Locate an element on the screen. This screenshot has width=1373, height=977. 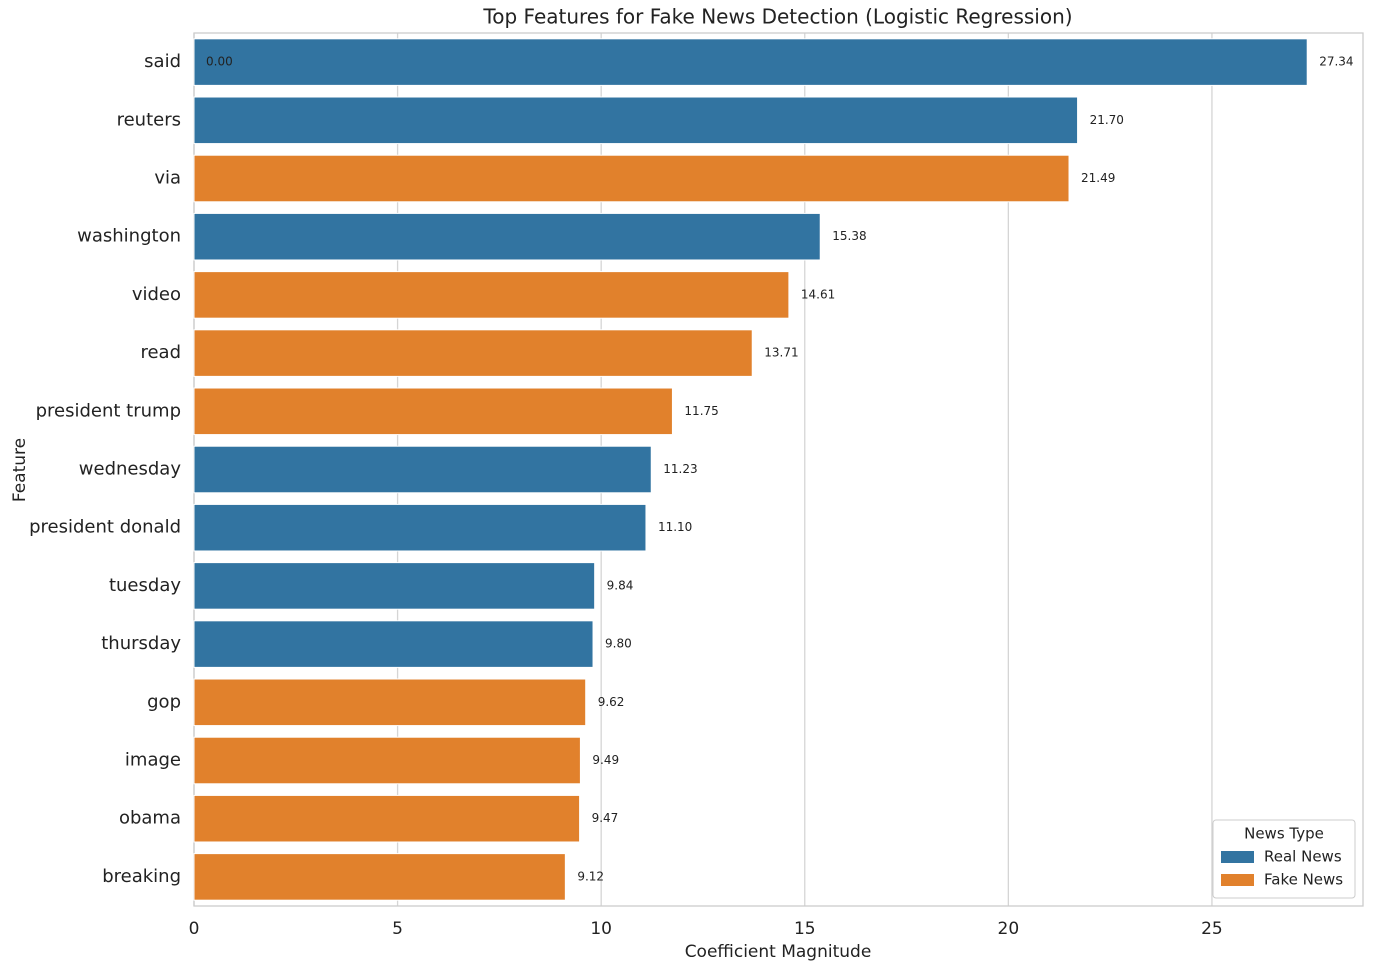
y-tick-label: washington is located at coordinates (129, 236).